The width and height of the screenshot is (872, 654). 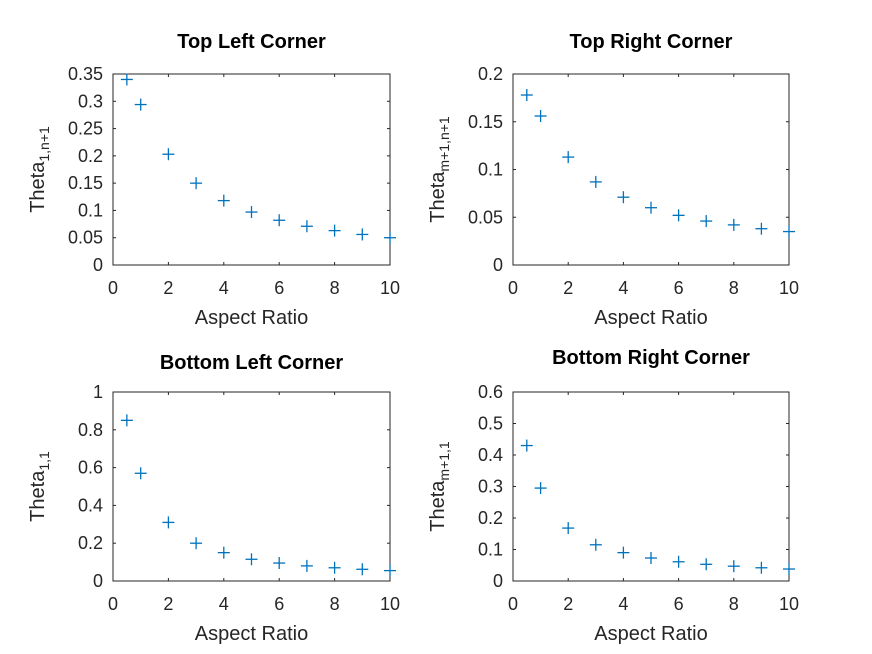 I want to click on y-tick-label: 0.8, so click(x=90, y=430).